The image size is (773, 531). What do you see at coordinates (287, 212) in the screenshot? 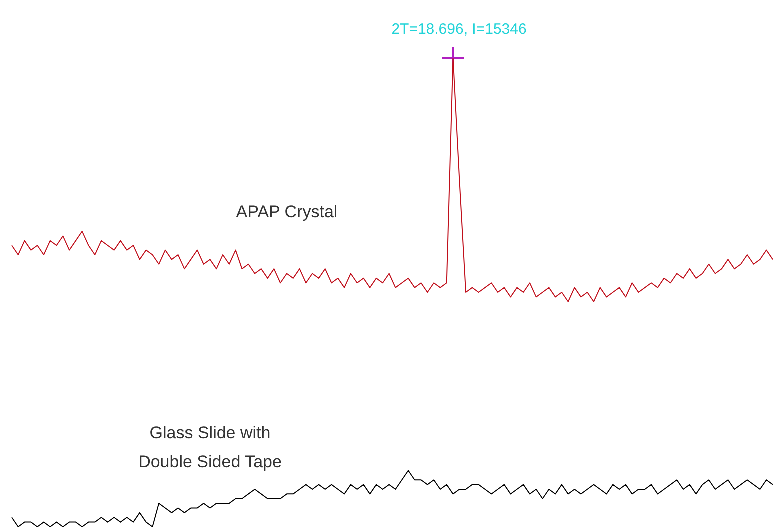
I see `series-label: APAP Crystal` at bounding box center [287, 212].